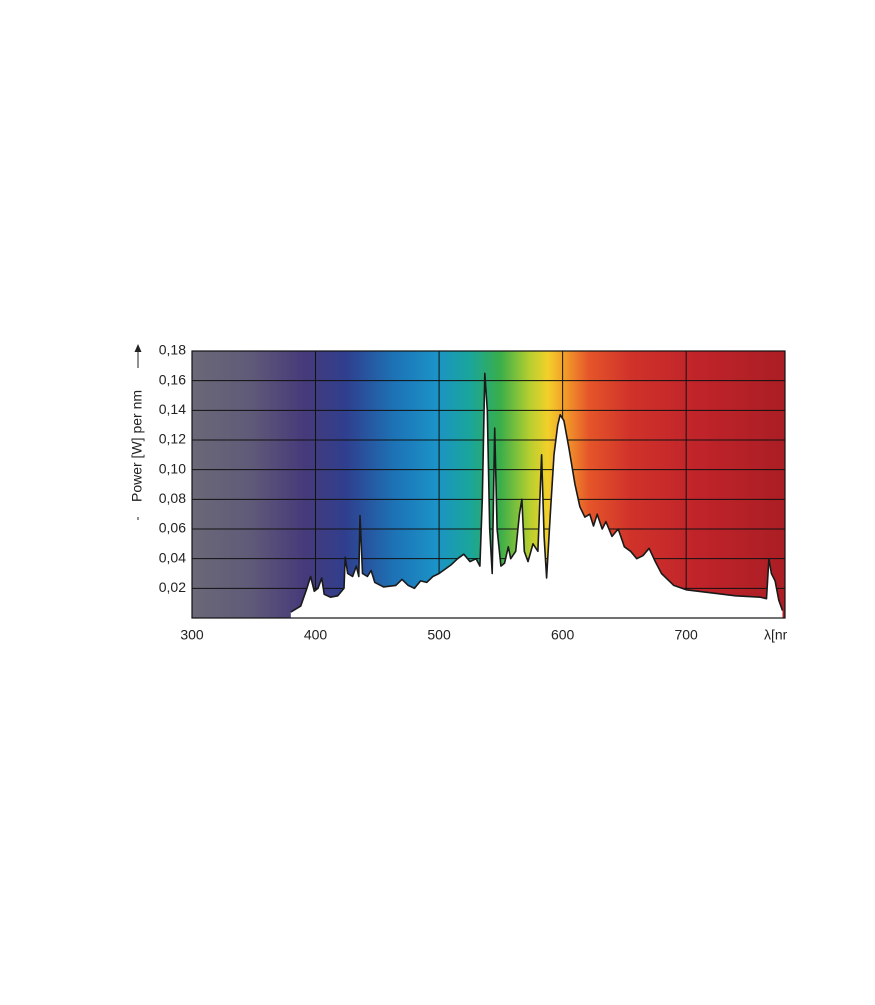 Image resolution: width=875 pixels, height=1005 pixels. What do you see at coordinates (563, 635) in the screenshot?
I see `x-tick-label: 600` at bounding box center [563, 635].